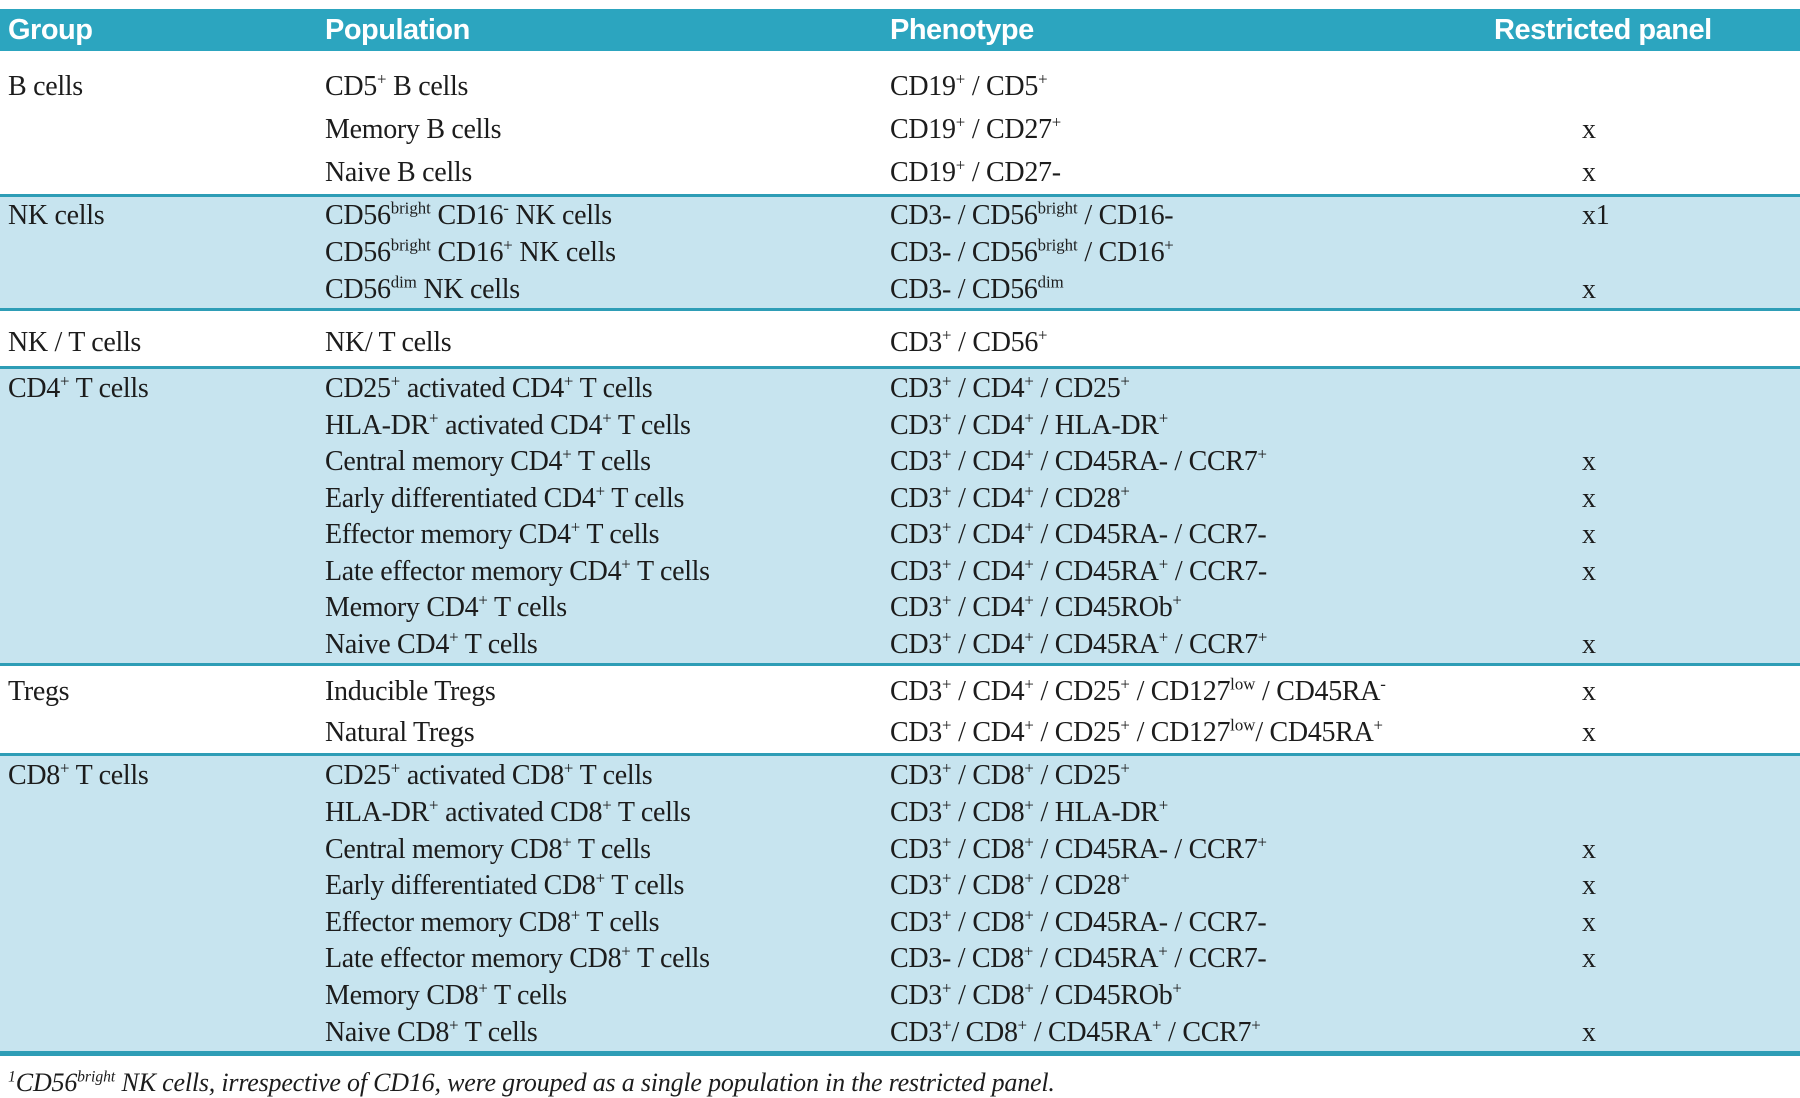 The width and height of the screenshot is (1800, 1098). I want to click on column-header-phenotype: Phenotype, so click(962, 29).